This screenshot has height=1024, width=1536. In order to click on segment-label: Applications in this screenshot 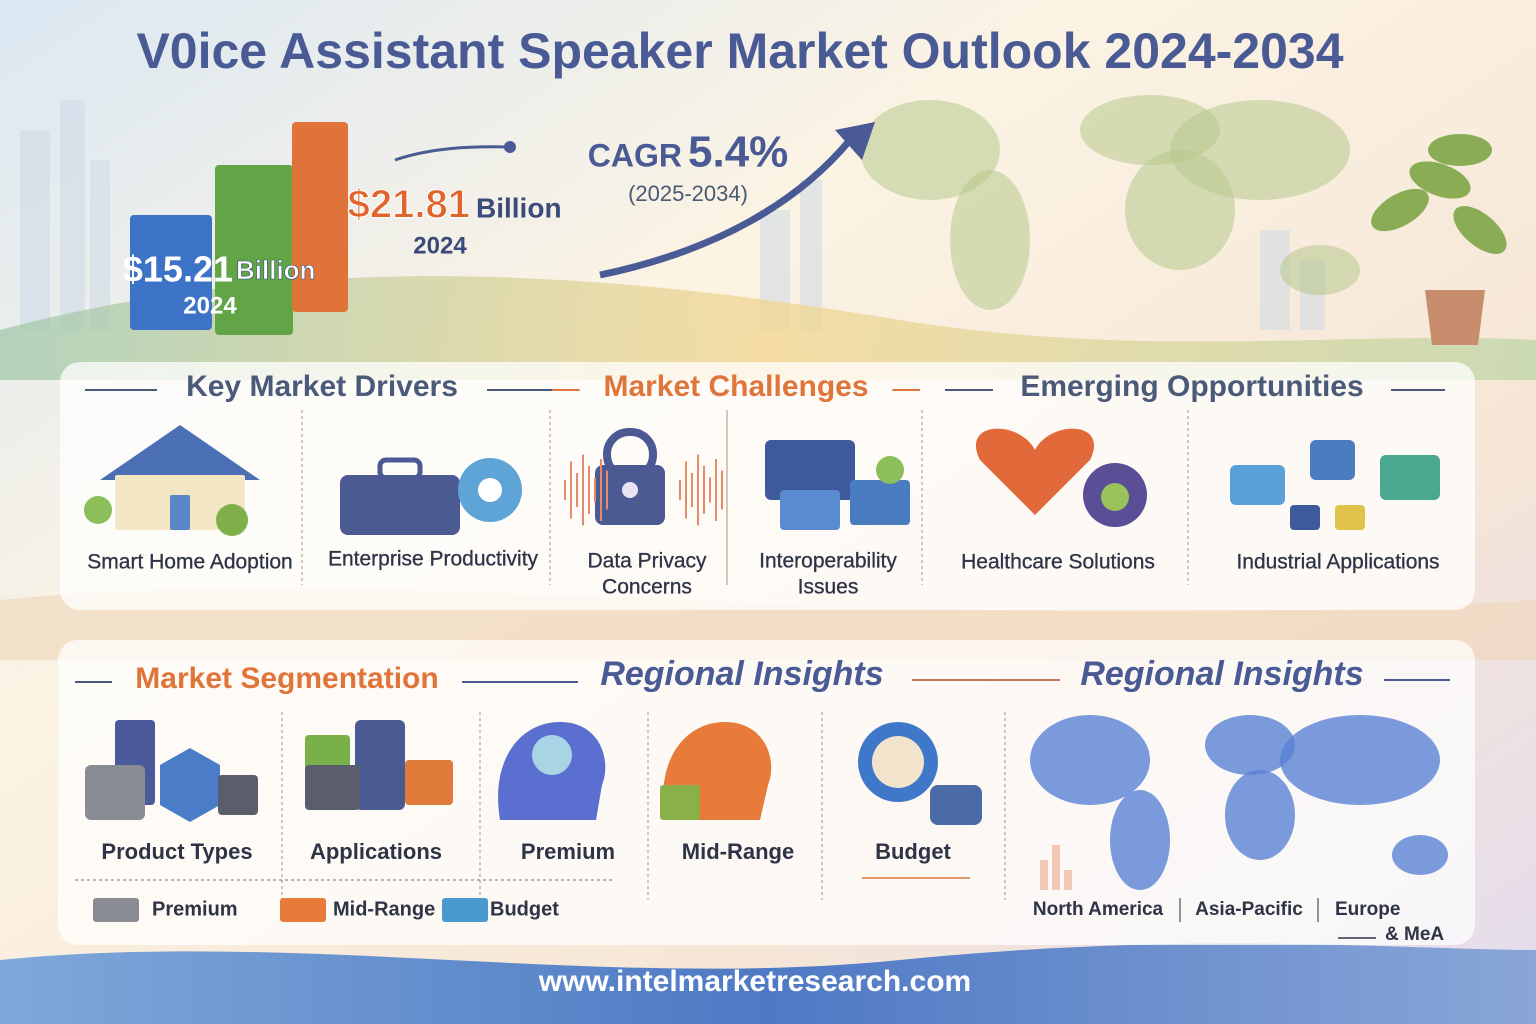, I will do `click(376, 851)`.